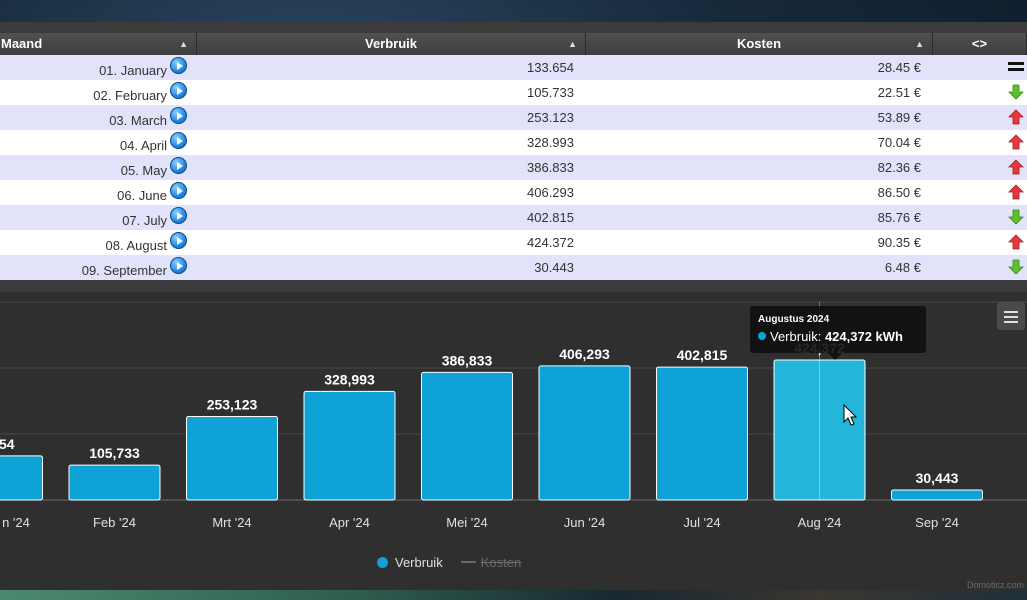  I want to click on month-cell: 08. August, so click(98, 242).